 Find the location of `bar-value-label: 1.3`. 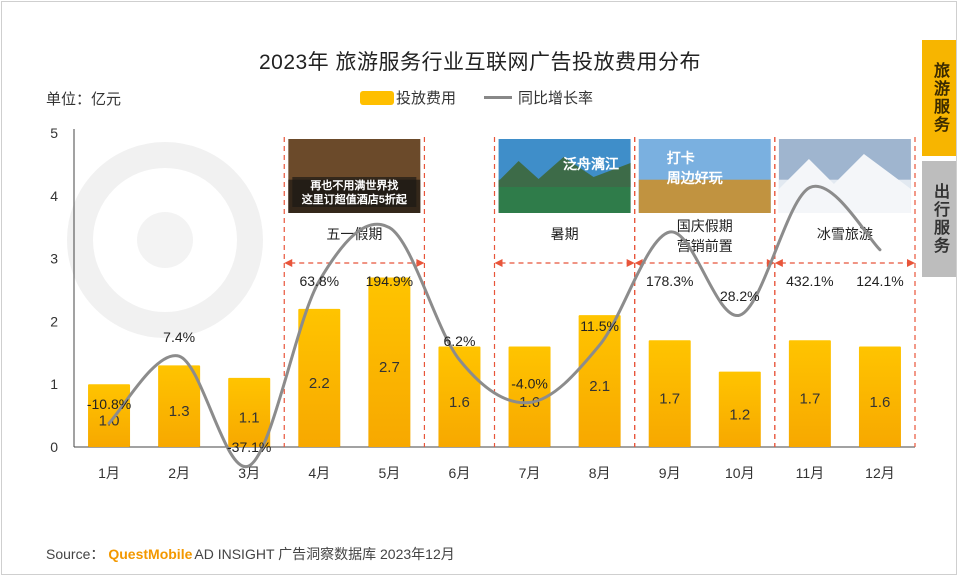

bar-value-label: 1.3 is located at coordinates (179, 411).